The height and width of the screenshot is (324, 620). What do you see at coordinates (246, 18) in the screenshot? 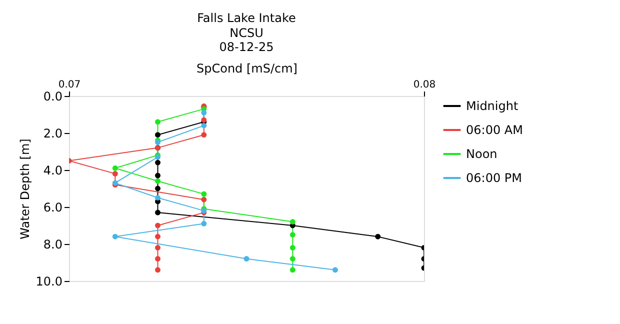
I see `chart-title: Falls Lake Intake` at bounding box center [246, 18].